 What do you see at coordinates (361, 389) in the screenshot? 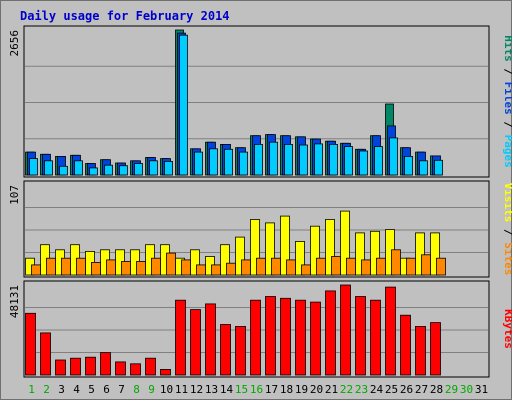
I see `x-tick-23: 23` at bounding box center [361, 389].